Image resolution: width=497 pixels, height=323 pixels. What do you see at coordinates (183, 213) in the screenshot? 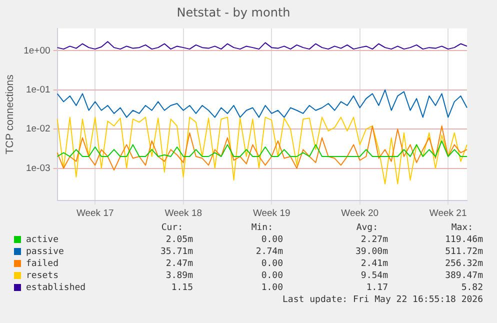
I see `x-tick-label: Week 18` at bounding box center [183, 213].